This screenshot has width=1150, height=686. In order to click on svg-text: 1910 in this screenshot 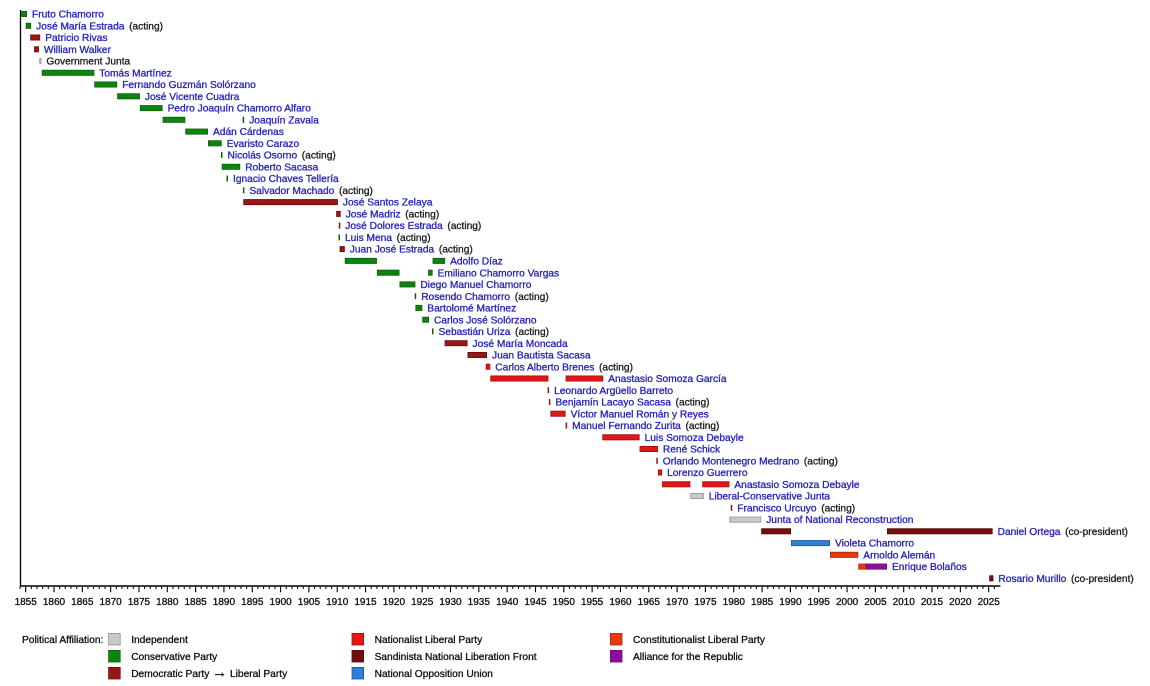, I will do `click(337, 602)`.